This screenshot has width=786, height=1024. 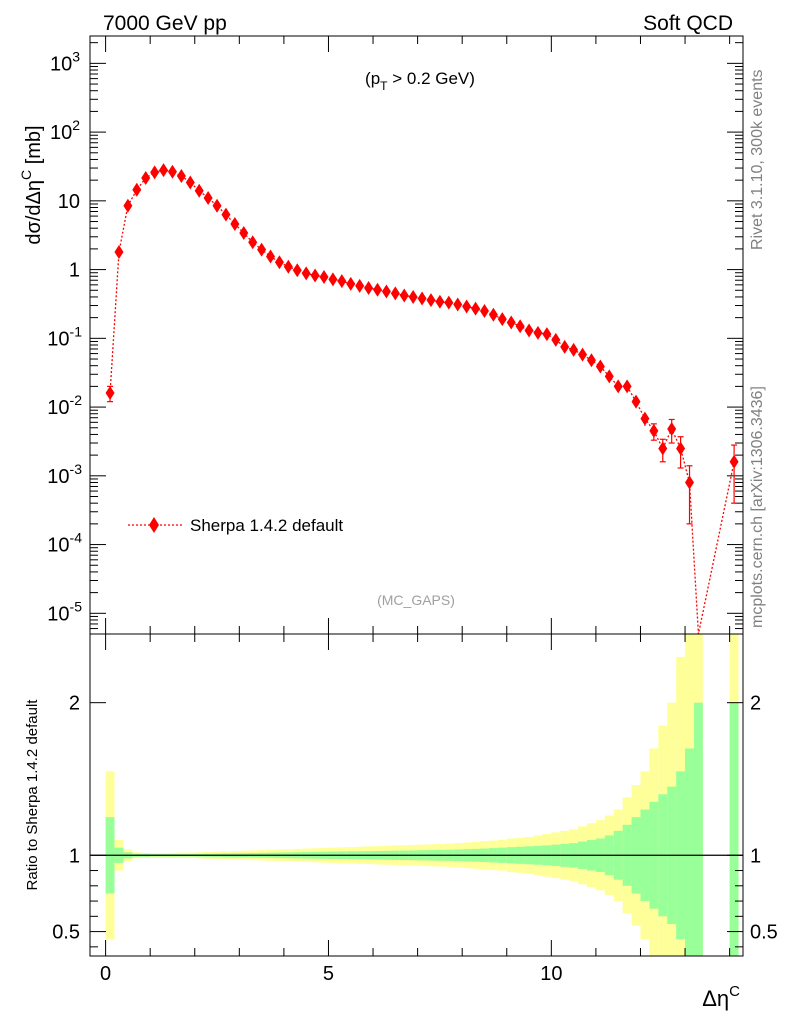 What do you see at coordinates (755, 856) in the screenshot?
I see `ratio-y-tick-label-right: 1` at bounding box center [755, 856].